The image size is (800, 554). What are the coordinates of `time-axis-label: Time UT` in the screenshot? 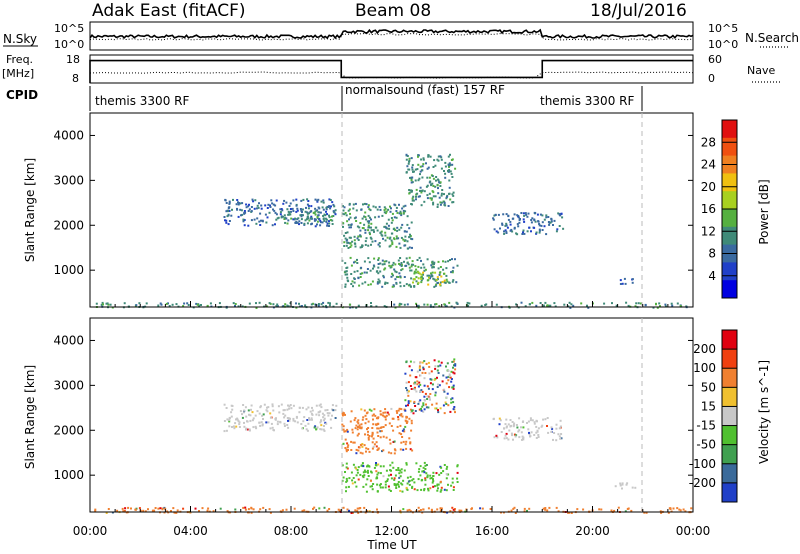 It's located at (391, 545).